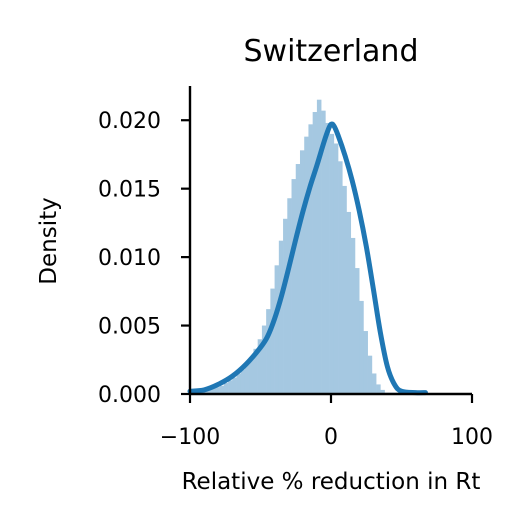 The width and height of the screenshot is (531, 531). Describe the element at coordinates (331, 51) in the screenshot. I see `chart-title: Switzerland` at that location.